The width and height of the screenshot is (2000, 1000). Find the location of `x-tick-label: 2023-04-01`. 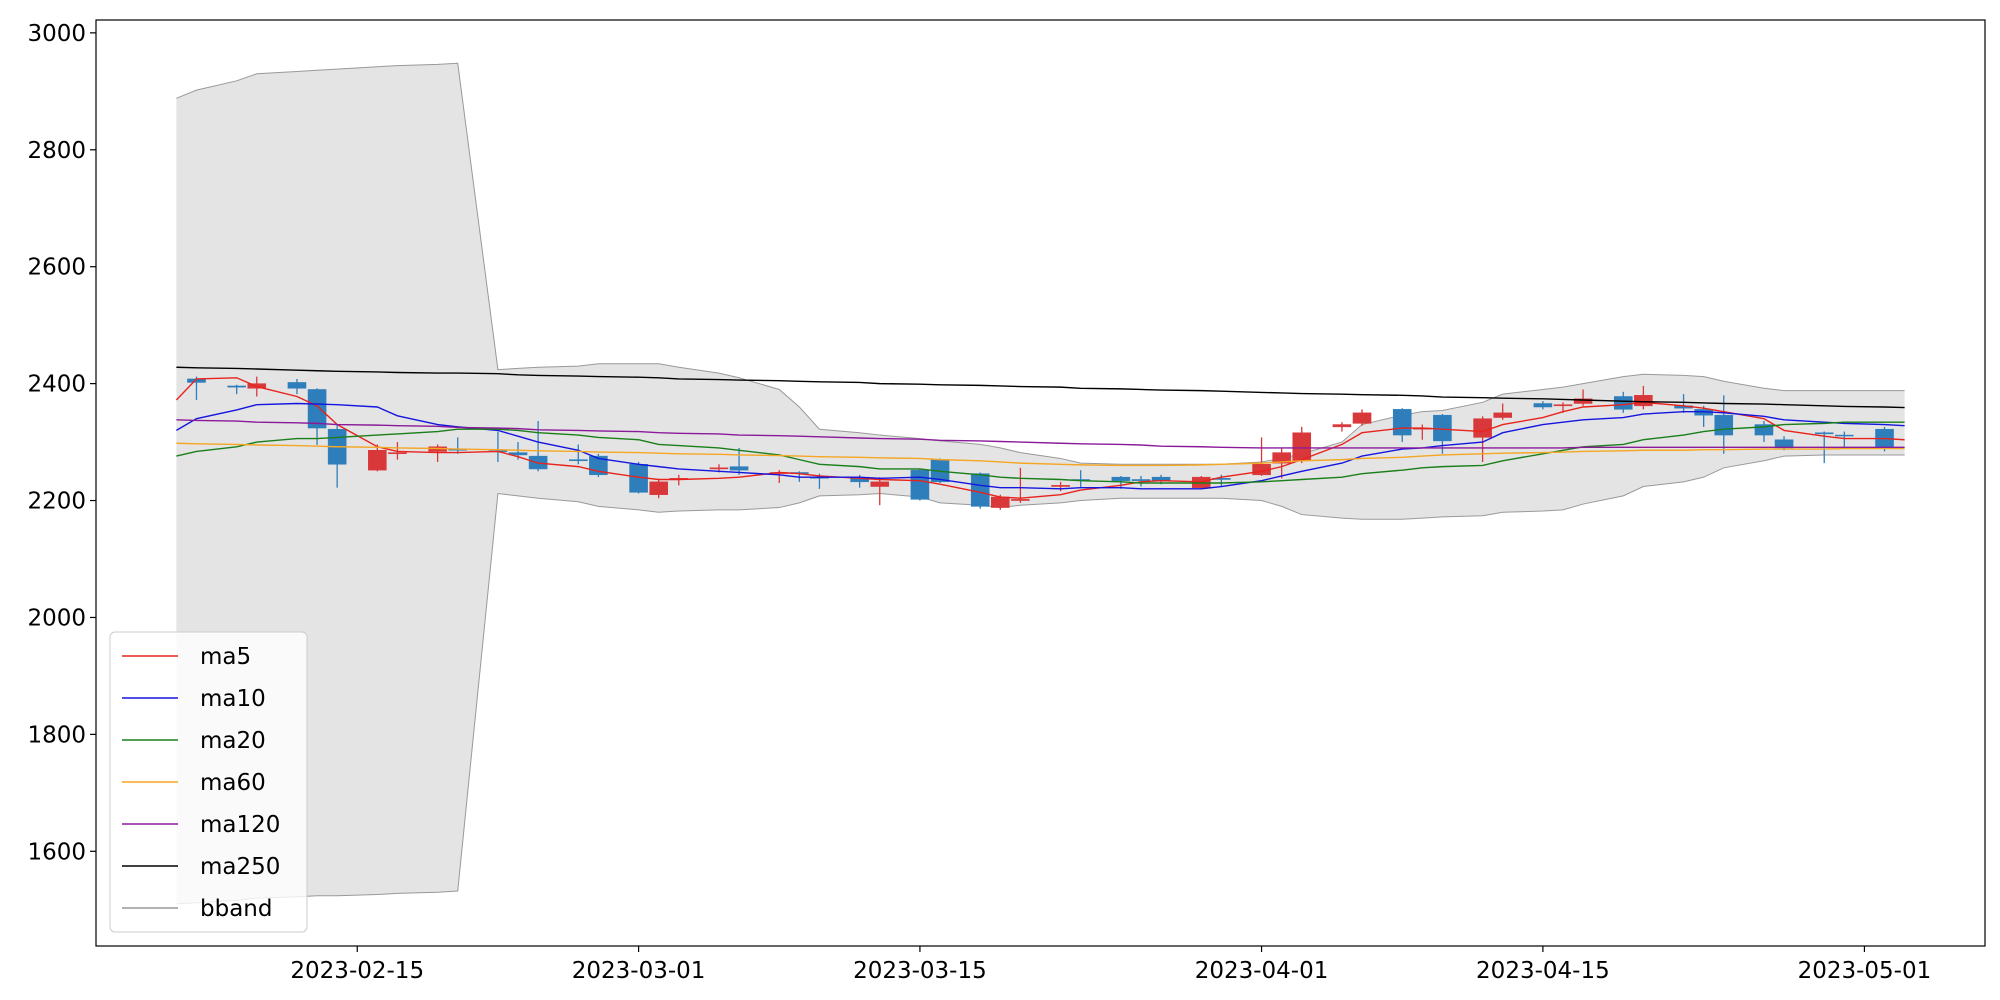

x-tick-label: 2023-04-01 is located at coordinates (1262, 971).